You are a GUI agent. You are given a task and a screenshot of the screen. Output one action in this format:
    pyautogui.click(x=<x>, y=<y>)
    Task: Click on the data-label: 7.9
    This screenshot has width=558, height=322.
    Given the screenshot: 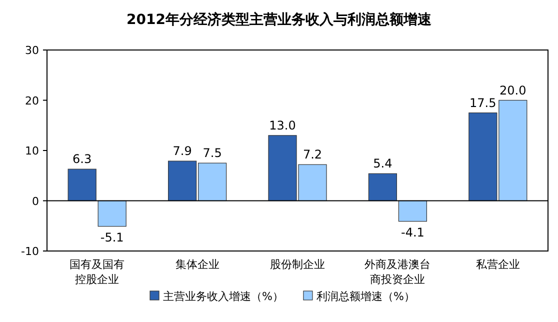 What is the action you would take?
    pyautogui.click(x=182, y=151)
    